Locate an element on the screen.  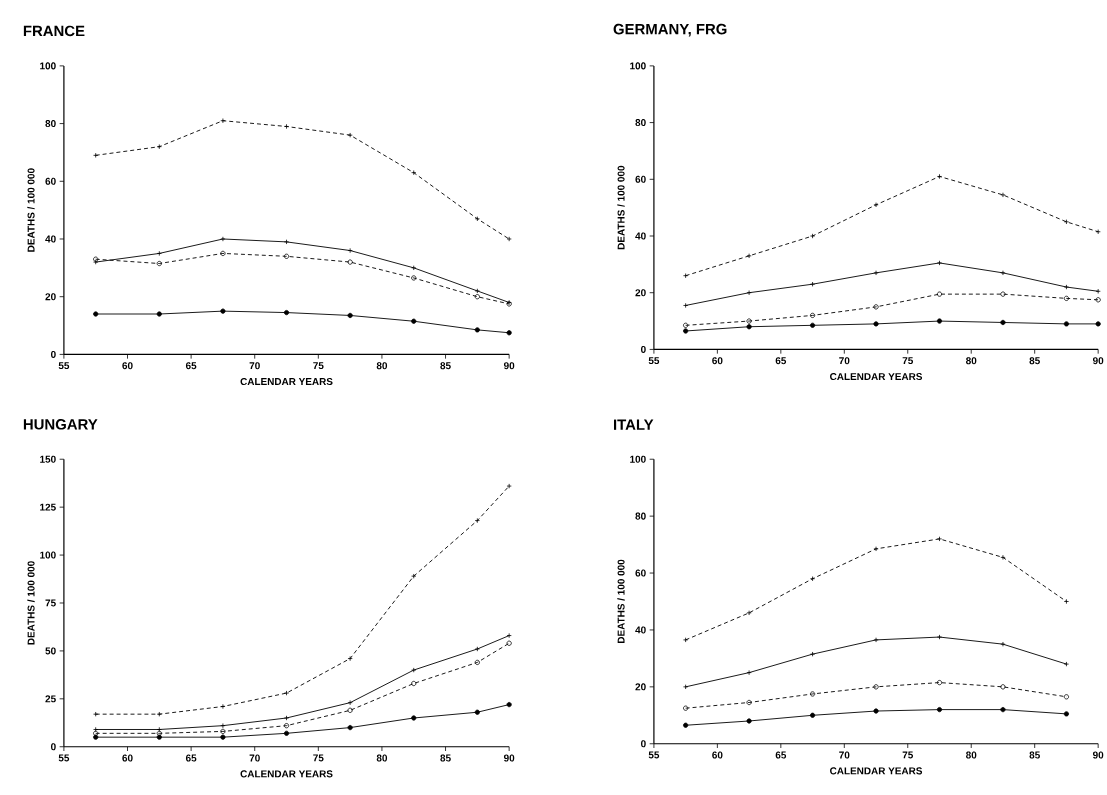
chart-title: ITALY is located at coordinates (633, 424).